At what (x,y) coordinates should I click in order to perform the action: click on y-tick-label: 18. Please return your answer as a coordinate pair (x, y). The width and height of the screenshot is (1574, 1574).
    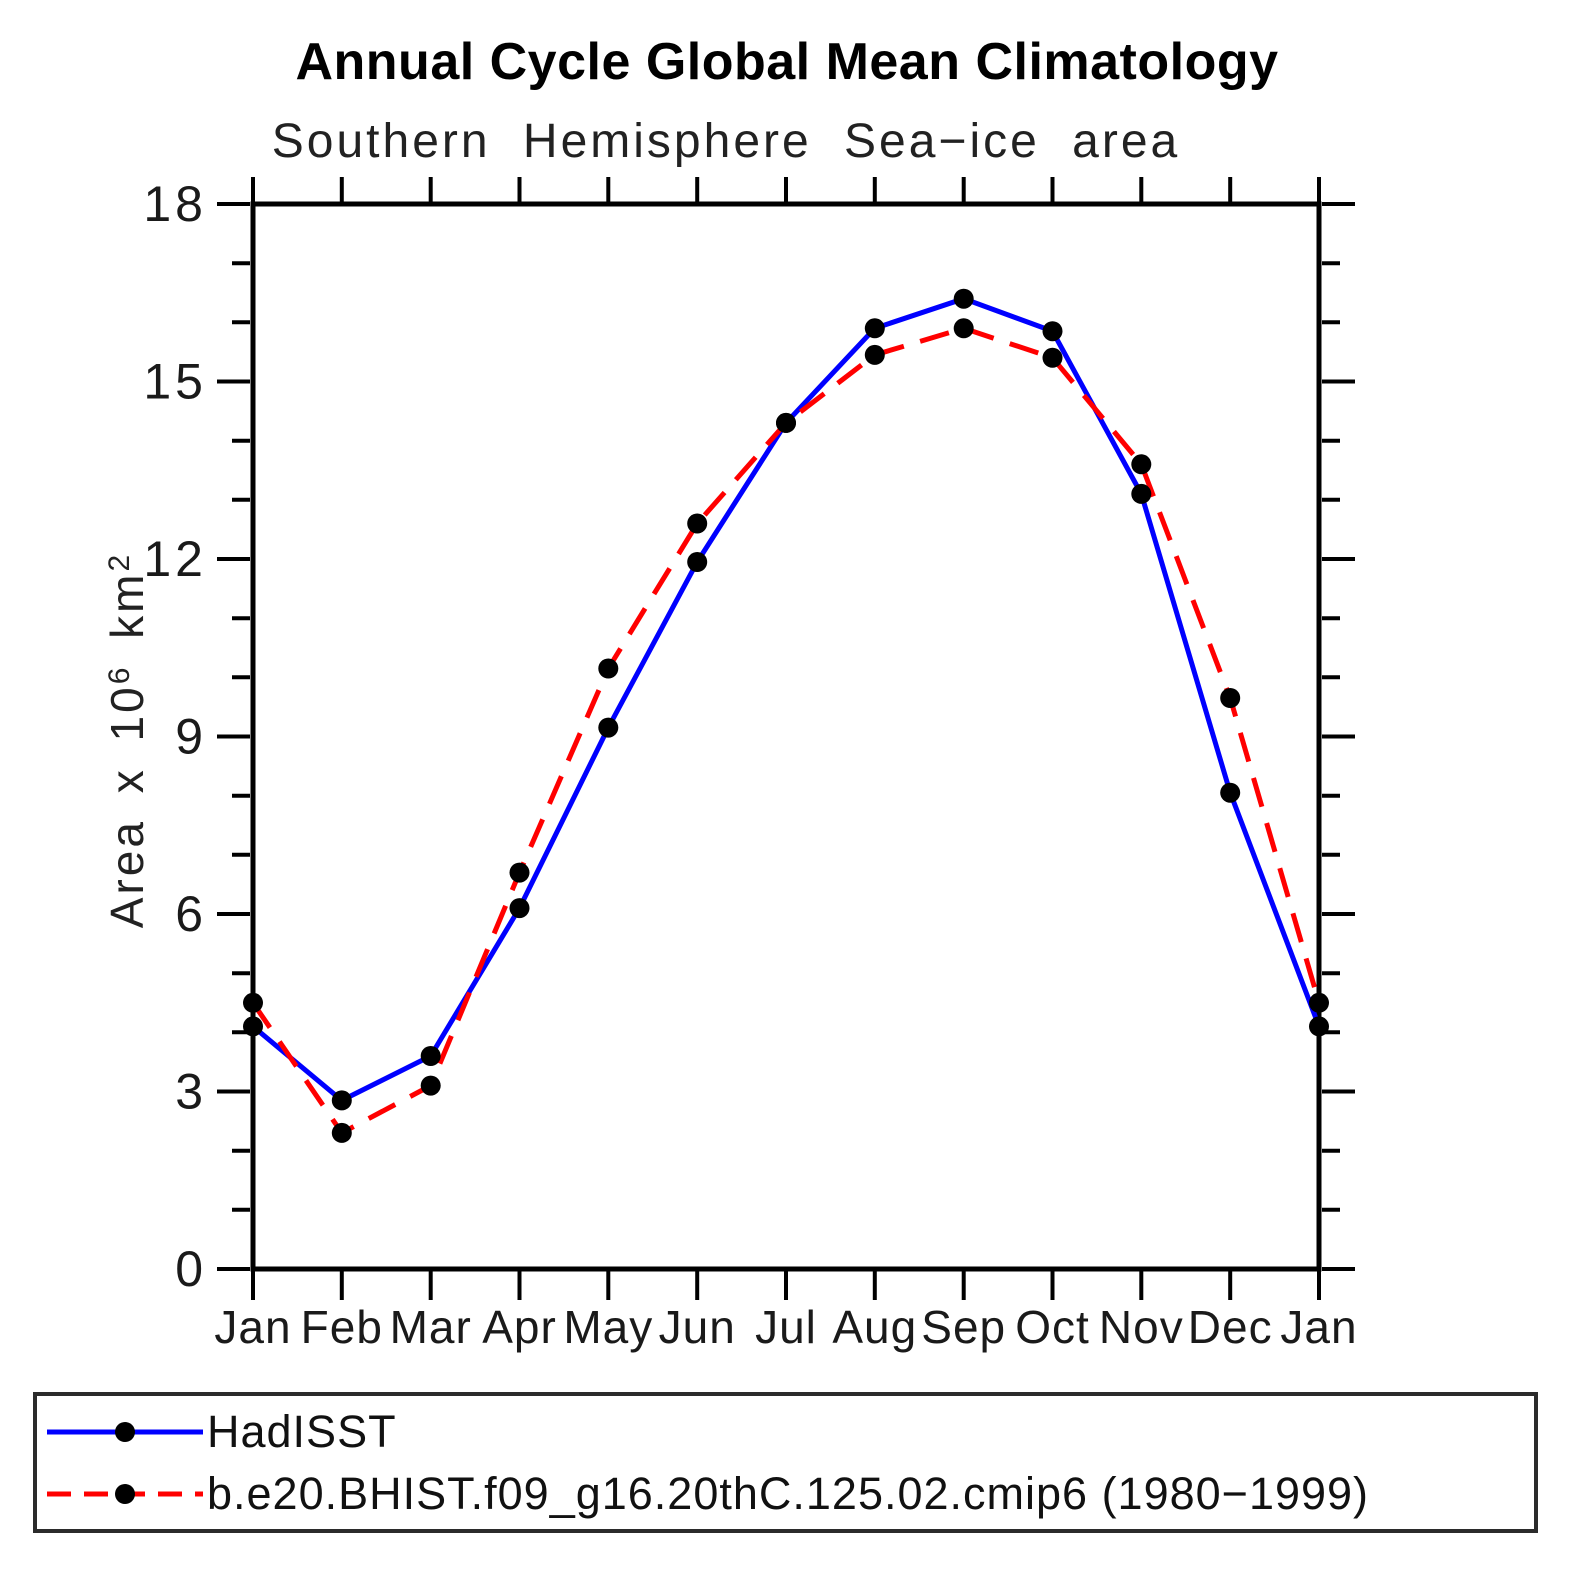
    Looking at the image, I should click on (175, 204).